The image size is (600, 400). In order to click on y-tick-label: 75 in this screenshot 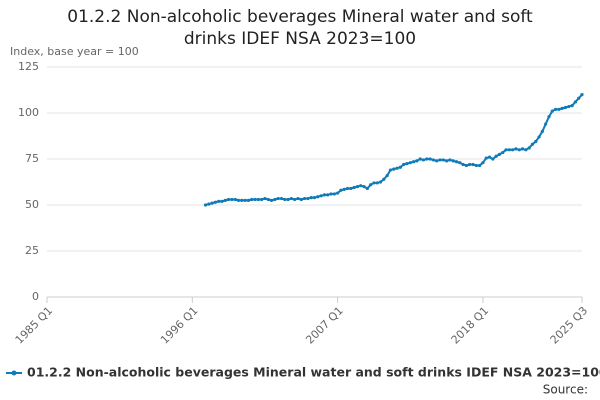, I will do `click(32, 158)`.